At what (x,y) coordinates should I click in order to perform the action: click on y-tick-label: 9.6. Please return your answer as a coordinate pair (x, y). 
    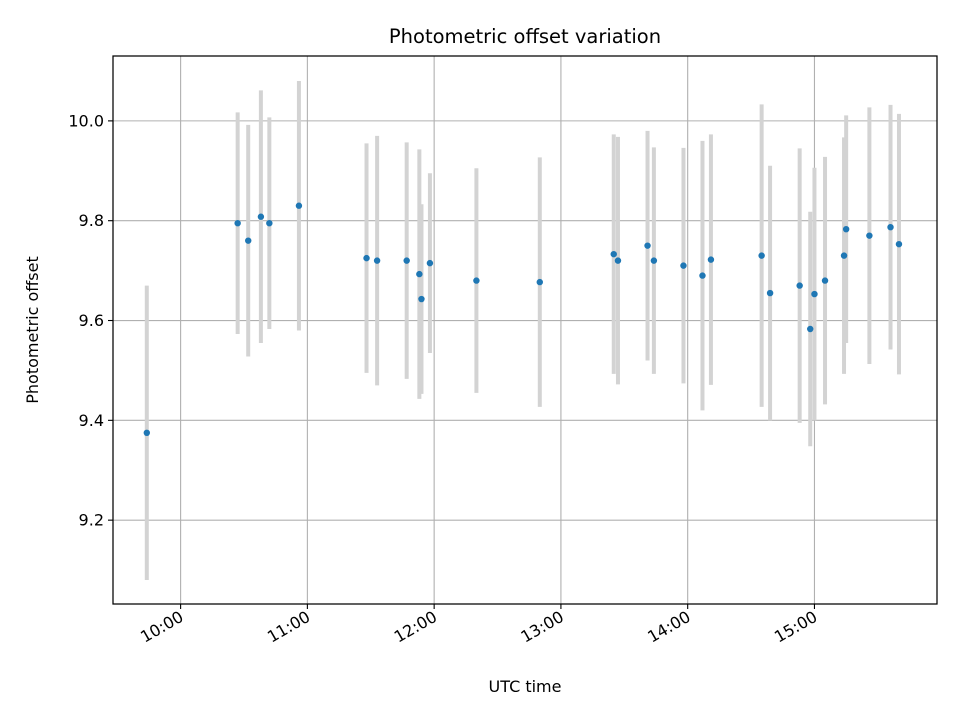
    Looking at the image, I should click on (91, 320).